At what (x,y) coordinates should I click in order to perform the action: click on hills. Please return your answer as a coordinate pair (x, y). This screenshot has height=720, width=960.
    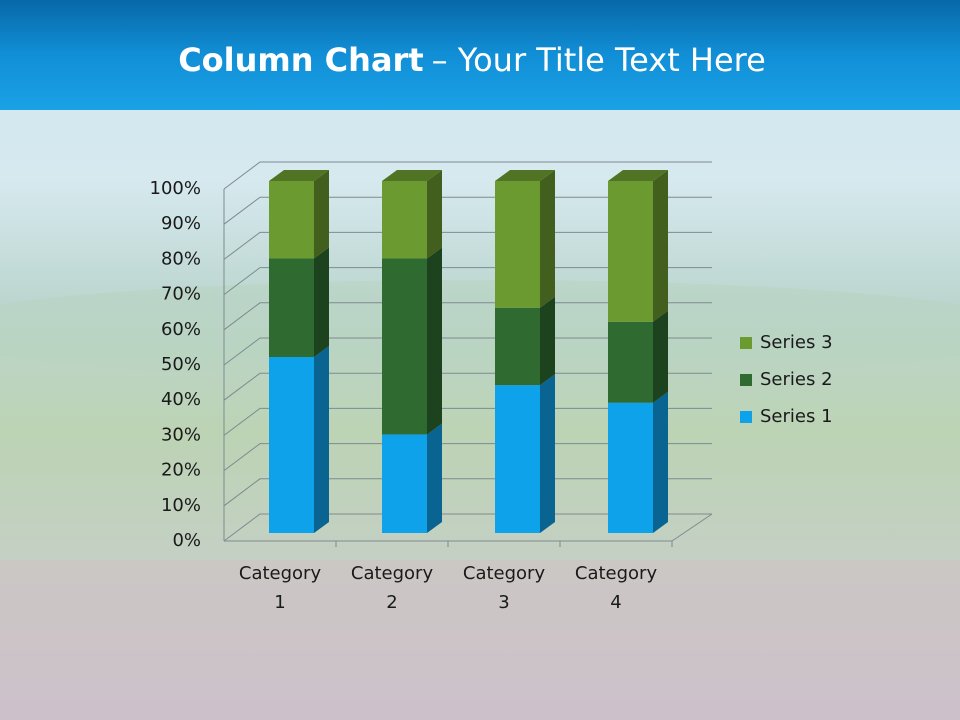
    Looking at the image, I should click on (480, 330).